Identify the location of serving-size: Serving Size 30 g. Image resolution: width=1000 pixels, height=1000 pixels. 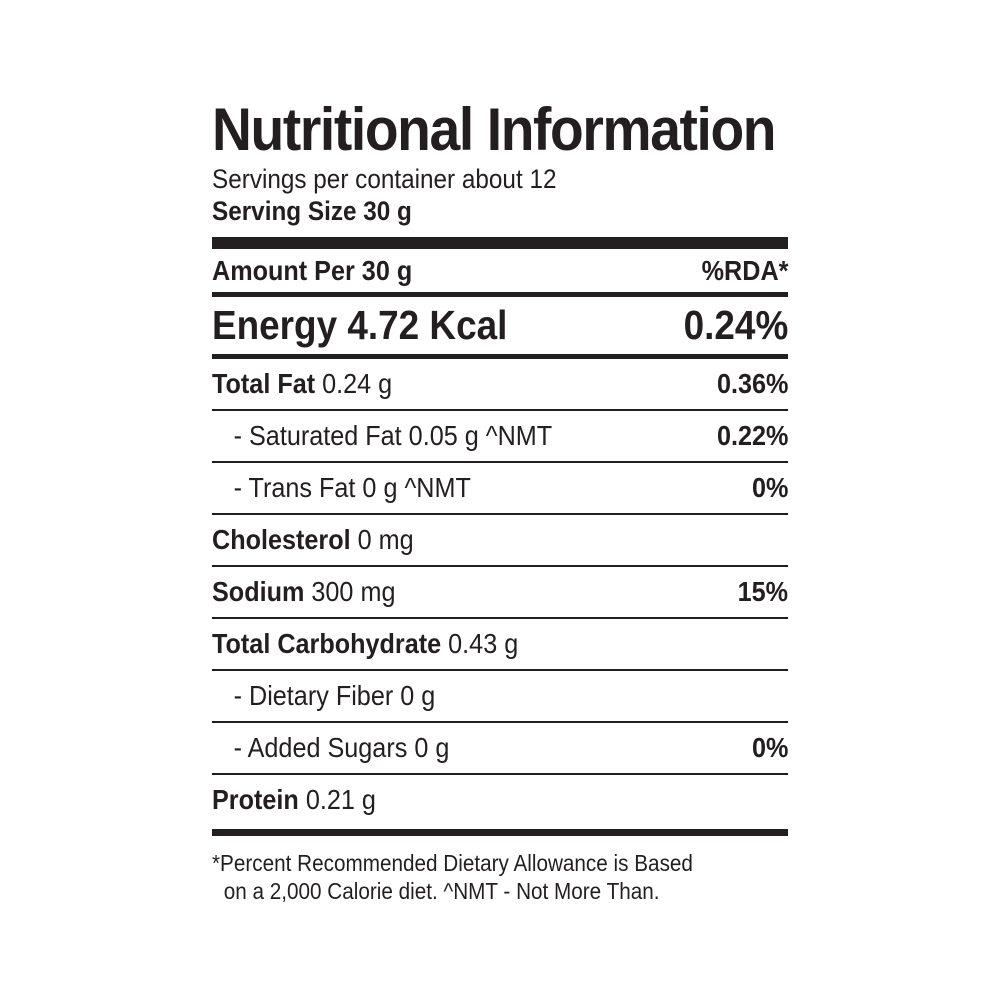
(312, 211).